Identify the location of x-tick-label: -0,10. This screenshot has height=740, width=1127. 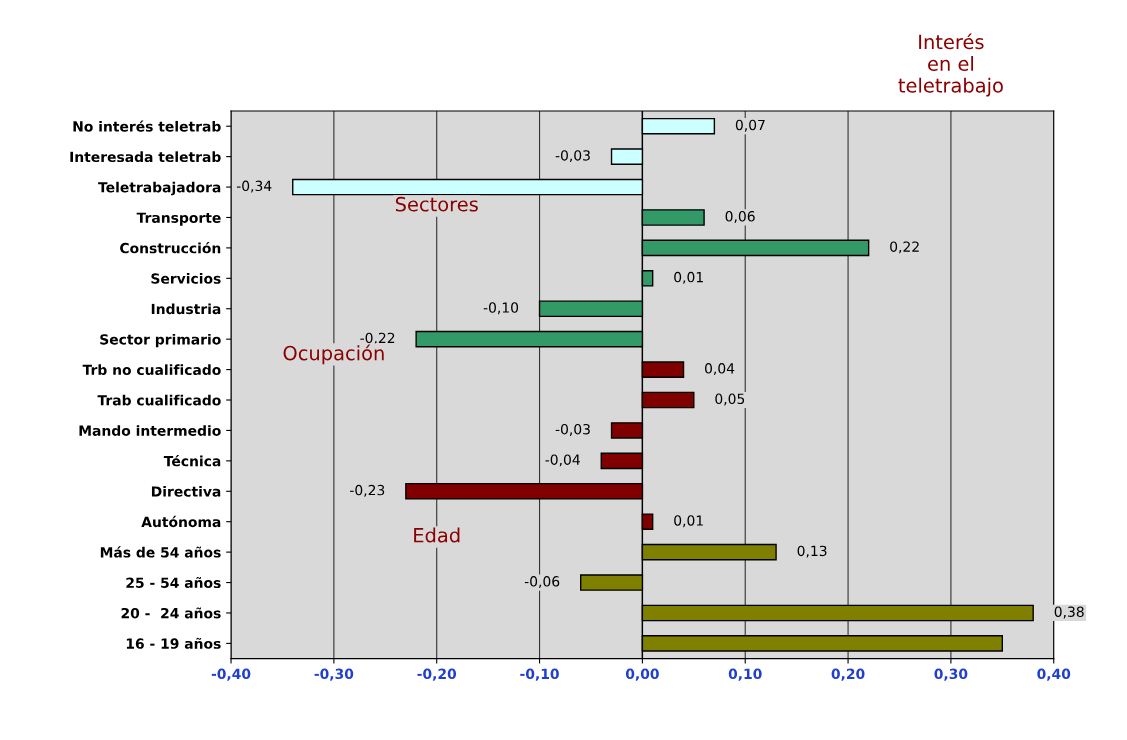
(539, 674).